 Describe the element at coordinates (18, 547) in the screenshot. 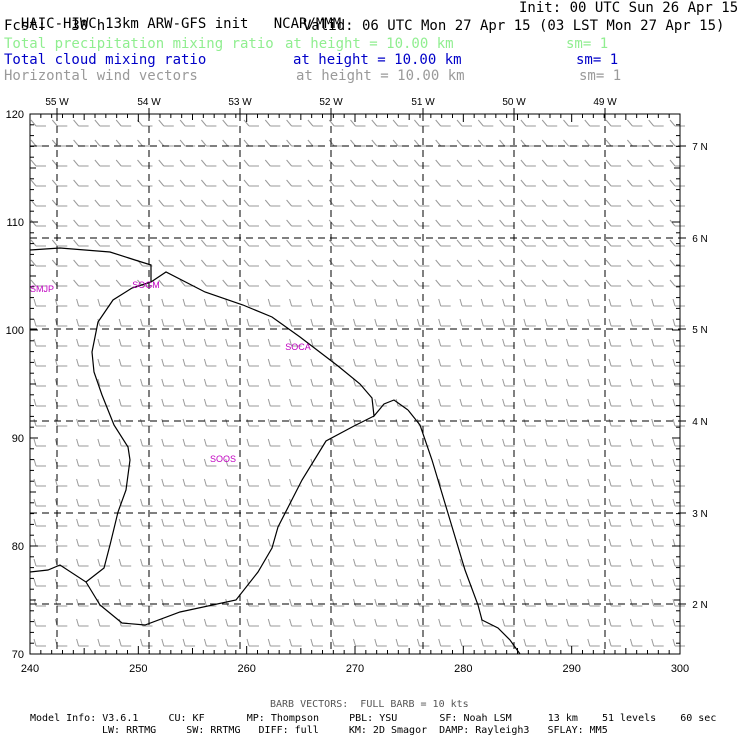

I see `y-tick-label: 80` at that location.